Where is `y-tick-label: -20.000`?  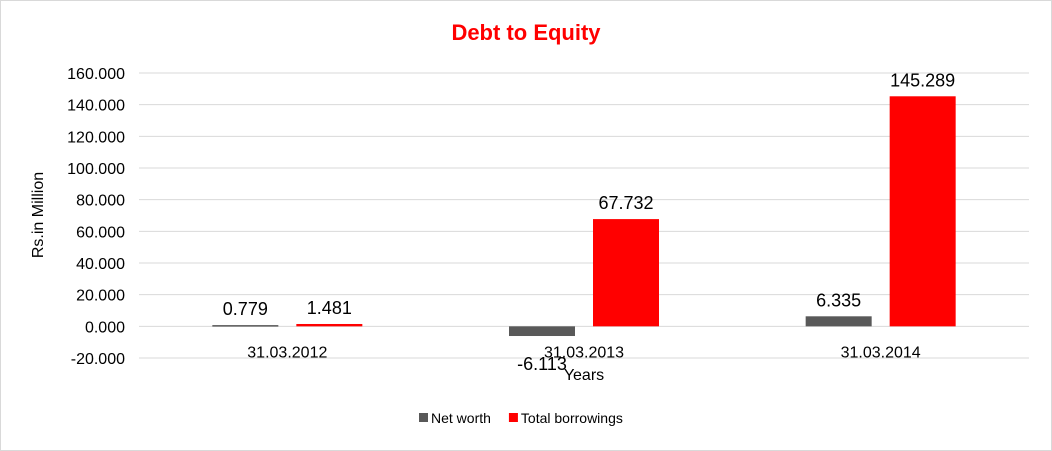
y-tick-label: -20.000 is located at coordinates (98, 359).